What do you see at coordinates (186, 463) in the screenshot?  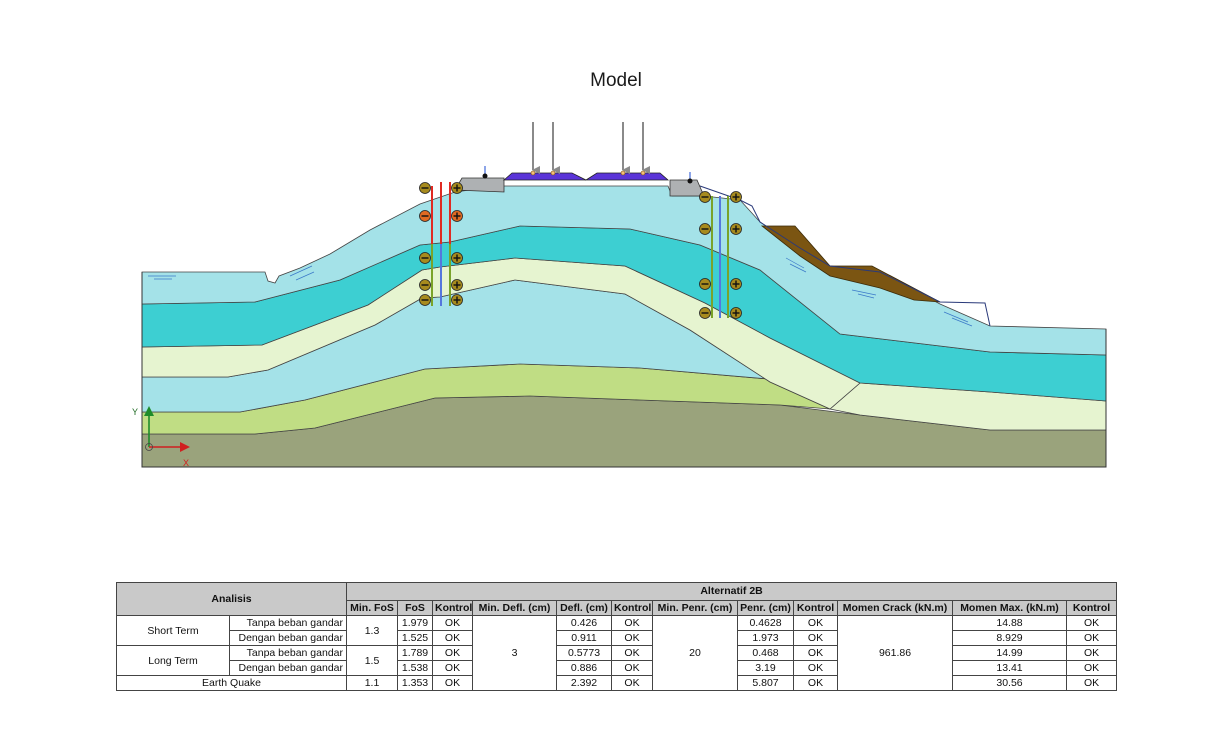 I see `axis-x-label: X` at bounding box center [186, 463].